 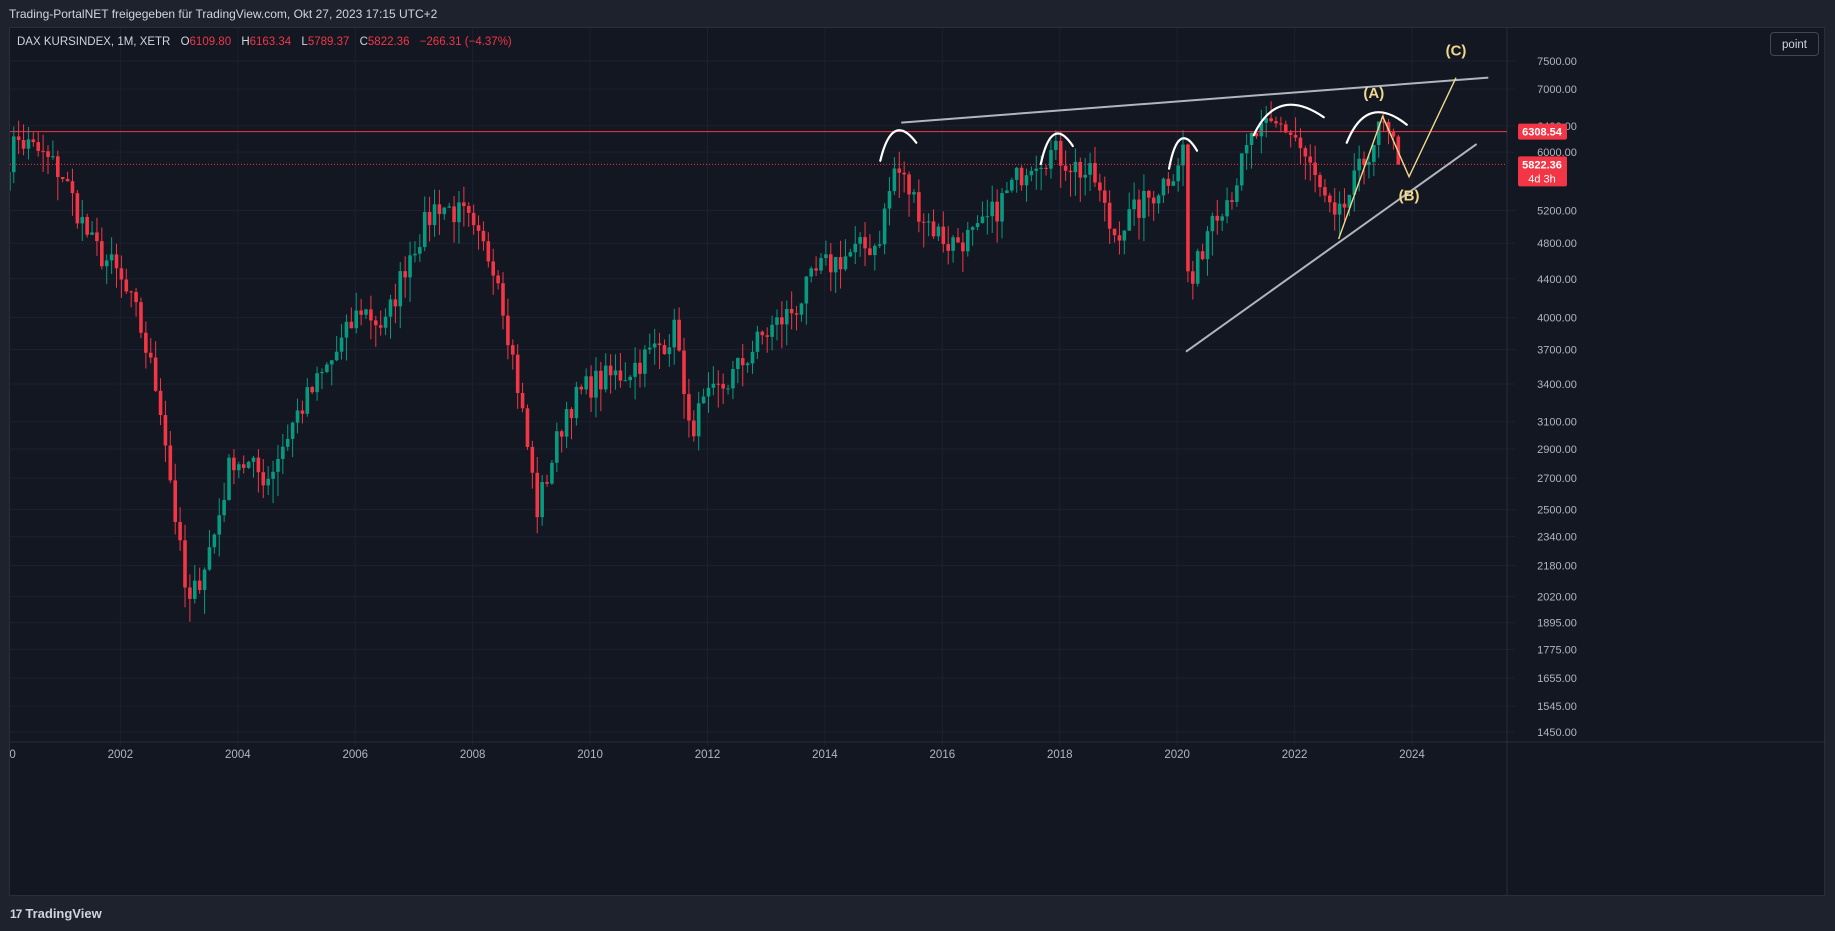 What do you see at coordinates (473, 755) in the screenshot?
I see `x-tick-label: 2008` at bounding box center [473, 755].